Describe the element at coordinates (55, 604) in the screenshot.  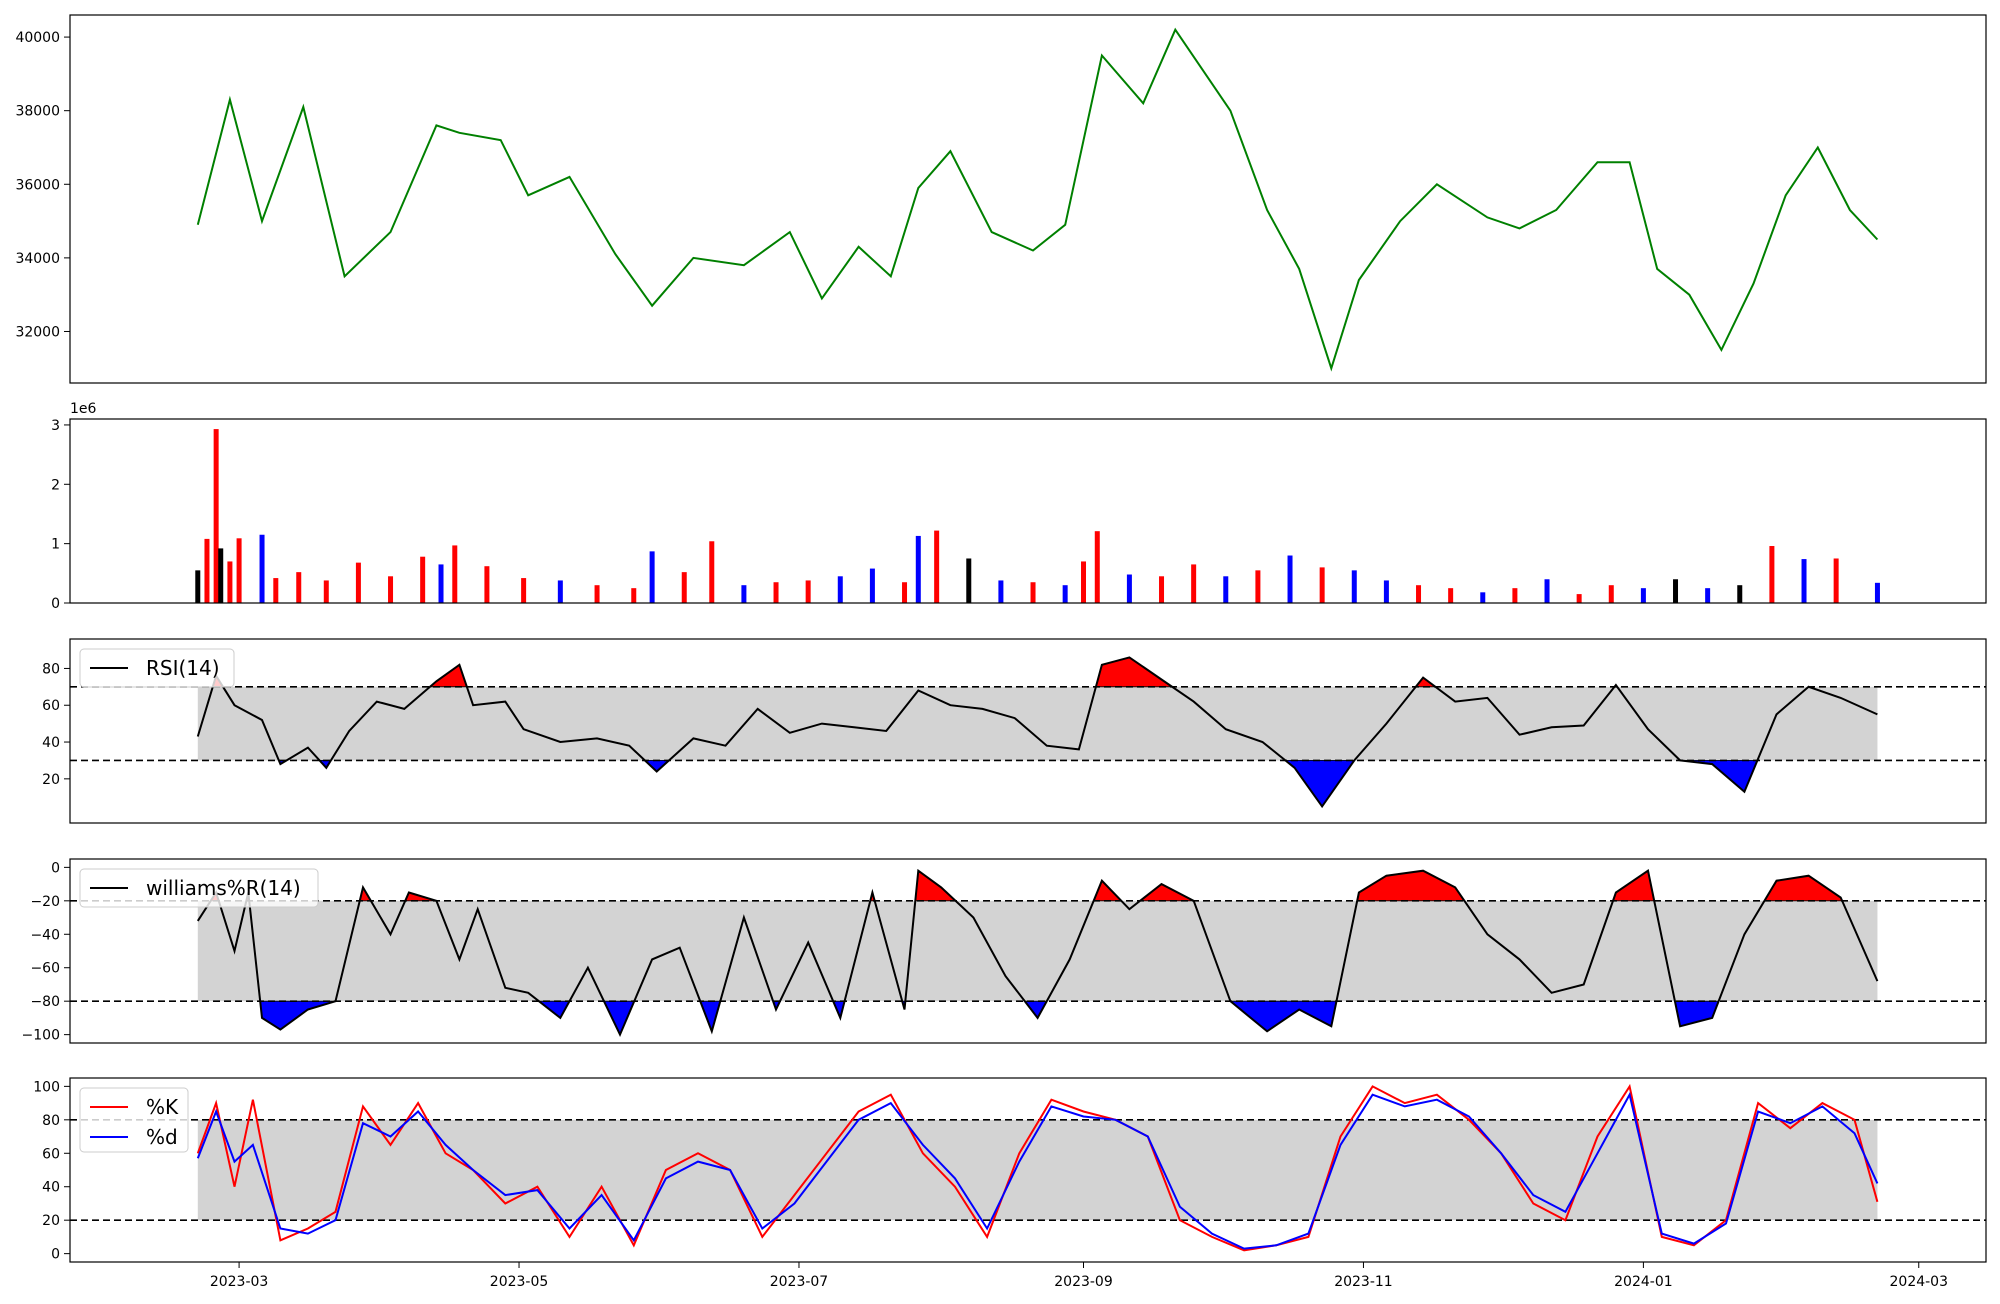
I see `volume-ytick-label: 0` at that location.